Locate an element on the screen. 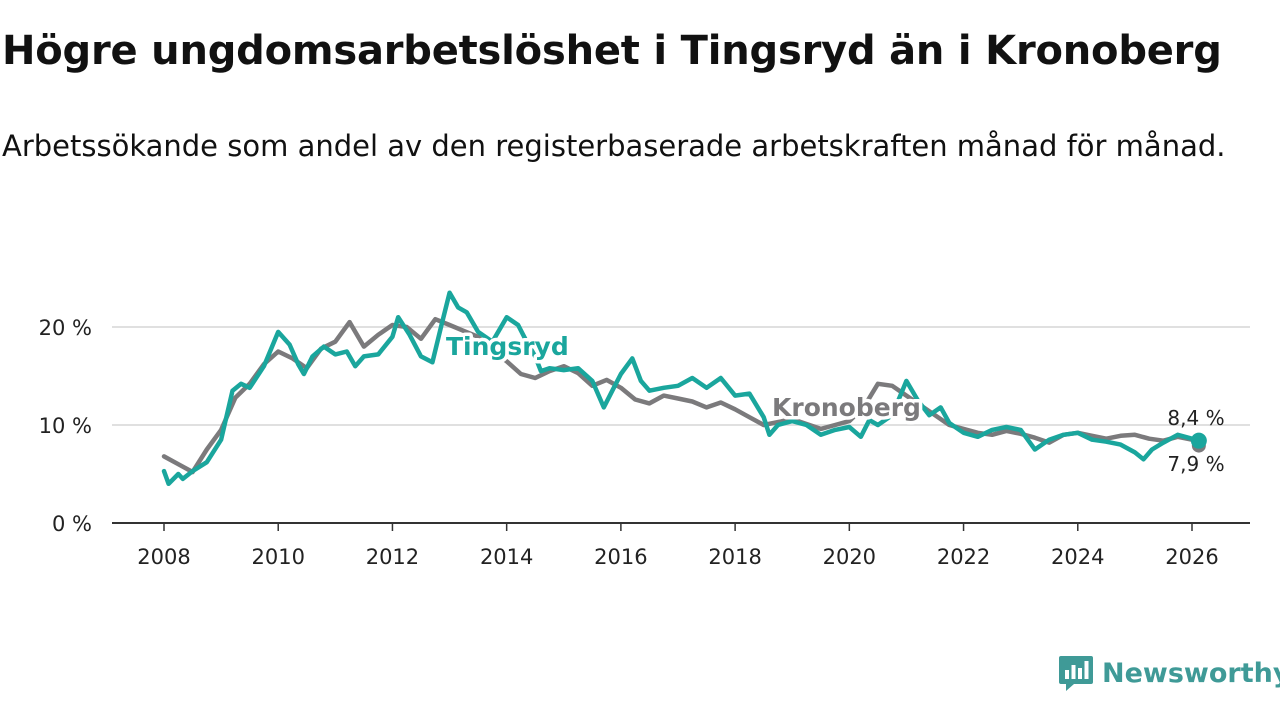  end-markers: 8,4 % 7,9 % is located at coordinates (1195, 441).